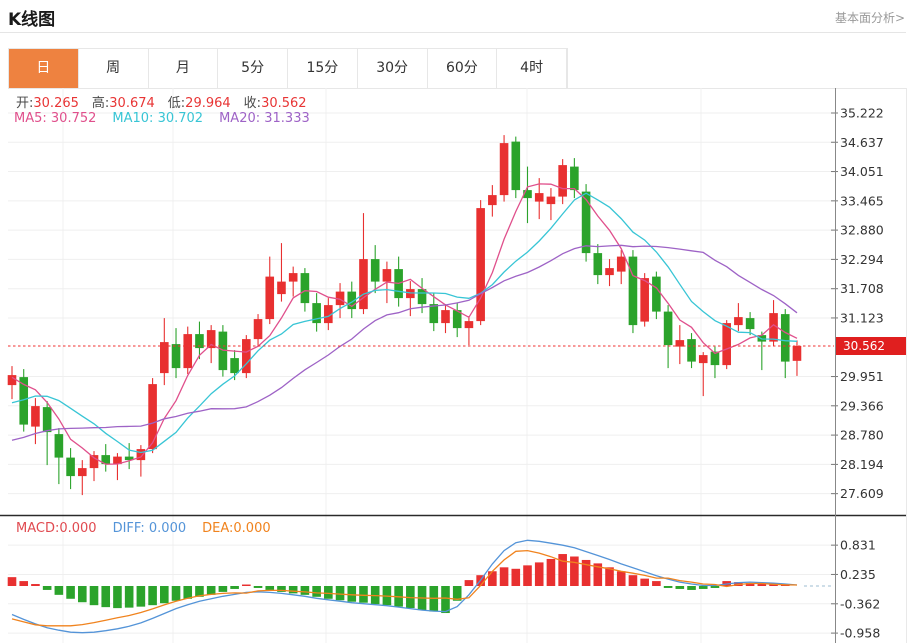  I want to click on main-tick-label: 31.708, so click(862, 288).